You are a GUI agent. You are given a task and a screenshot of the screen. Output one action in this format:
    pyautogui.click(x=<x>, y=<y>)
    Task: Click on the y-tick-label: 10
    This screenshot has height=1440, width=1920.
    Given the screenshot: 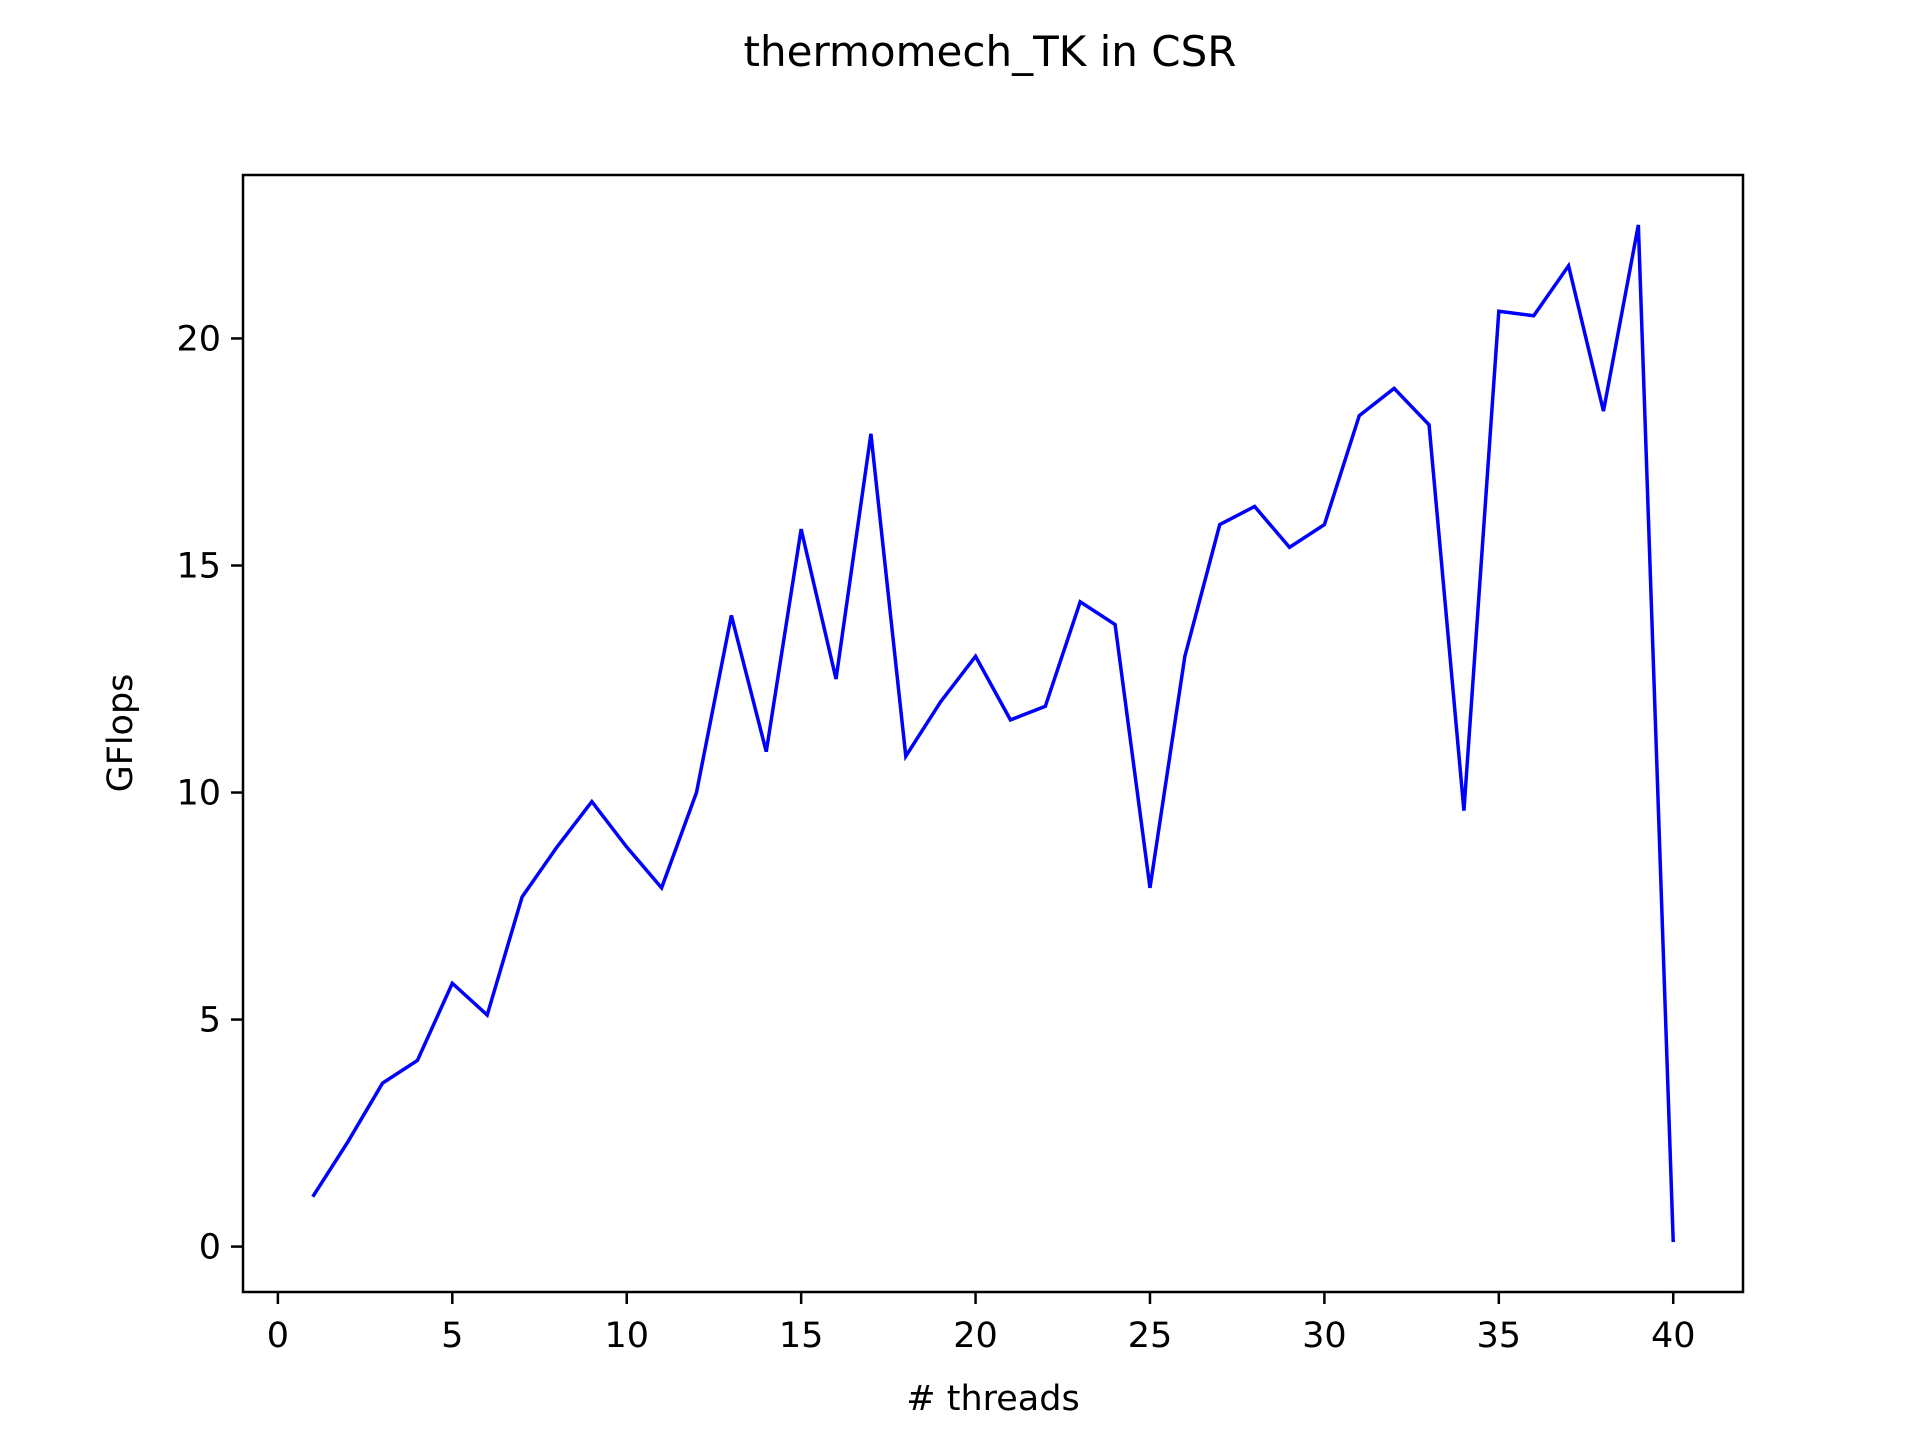 What is the action you would take?
    pyautogui.click(x=198, y=794)
    